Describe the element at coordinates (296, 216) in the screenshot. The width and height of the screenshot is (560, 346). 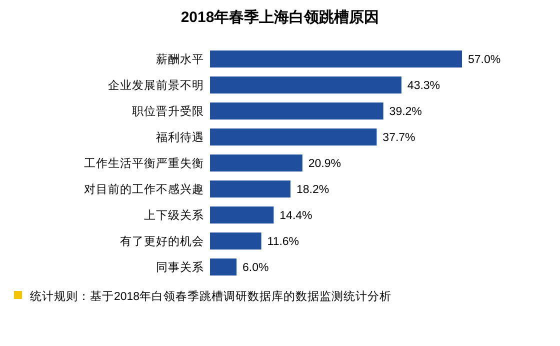
I see `data-label: 14.4%` at that location.